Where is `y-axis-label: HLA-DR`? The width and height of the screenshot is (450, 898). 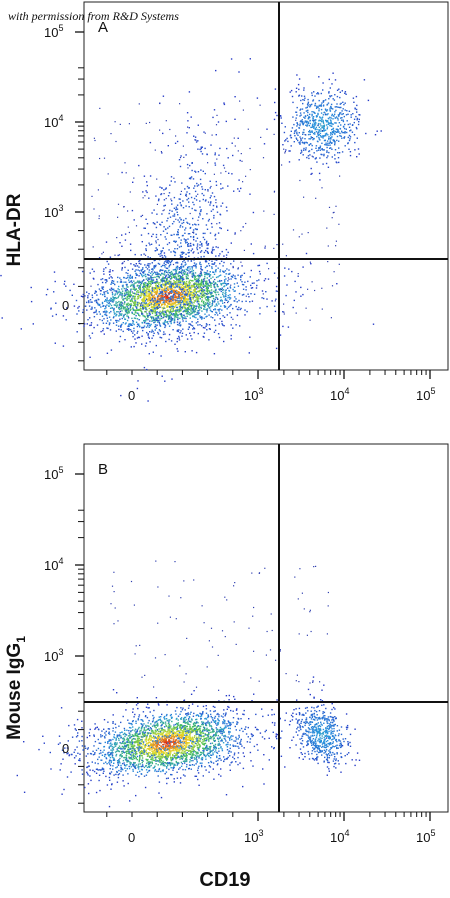 y-axis-label: HLA-DR is located at coordinates (14, 229).